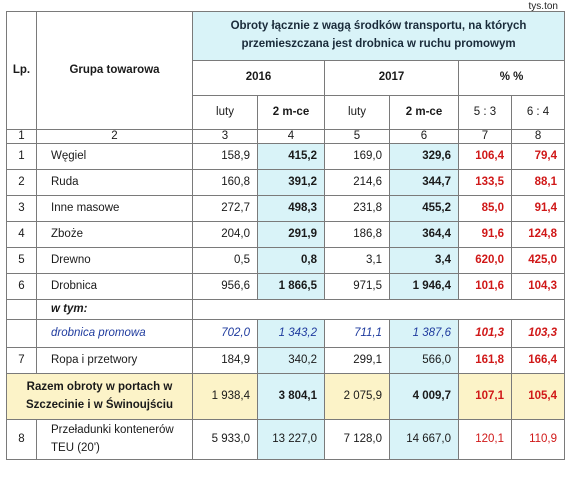 The width and height of the screenshot is (570, 485). What do you see at coordinates (291, 235) in the screenshot?
I see `cell-2mce-2016: 291,9` at bounding box center [291, 235].